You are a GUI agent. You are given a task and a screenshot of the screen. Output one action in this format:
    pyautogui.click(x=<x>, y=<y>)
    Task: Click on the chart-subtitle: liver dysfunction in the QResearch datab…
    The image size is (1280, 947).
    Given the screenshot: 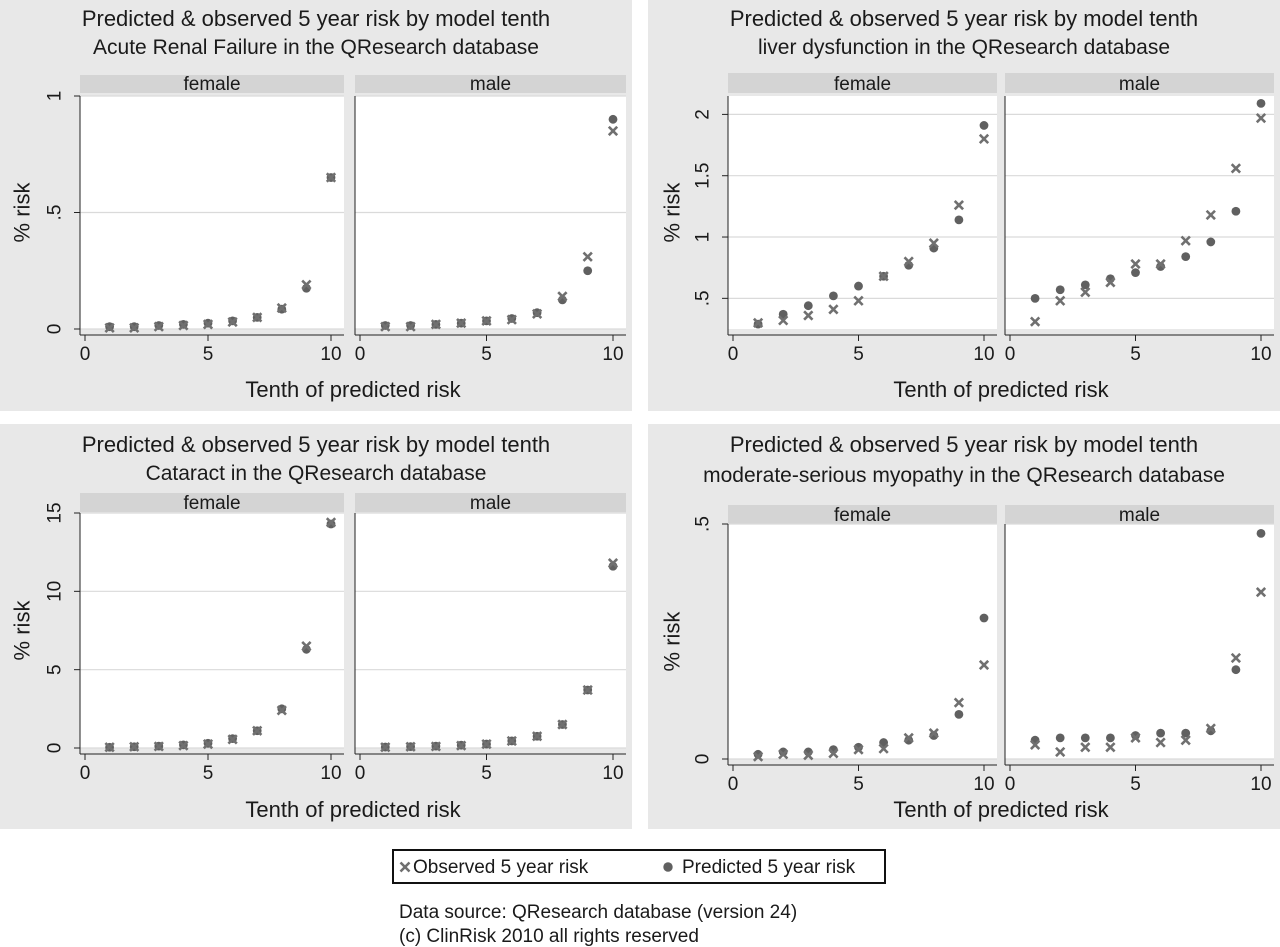 What is the action you would take?
    pyautogui.click(x=964, y=47)
    